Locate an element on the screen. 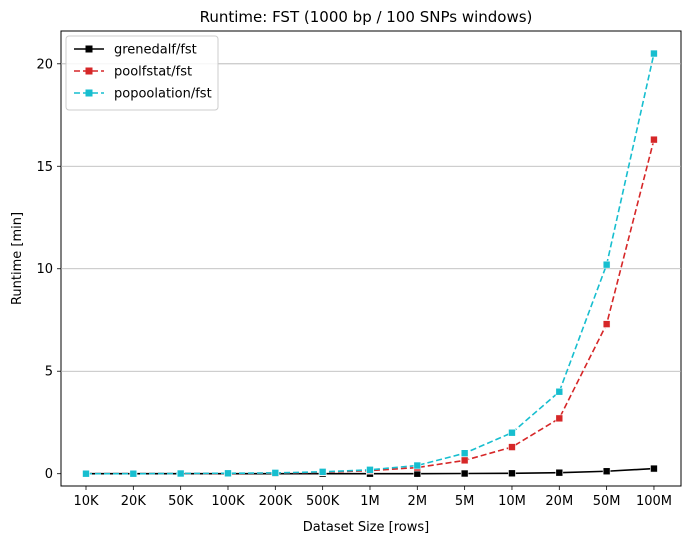 This screenshot has height=543, width=687. x-tick-label: 50M is located at coordinates (607, 501).